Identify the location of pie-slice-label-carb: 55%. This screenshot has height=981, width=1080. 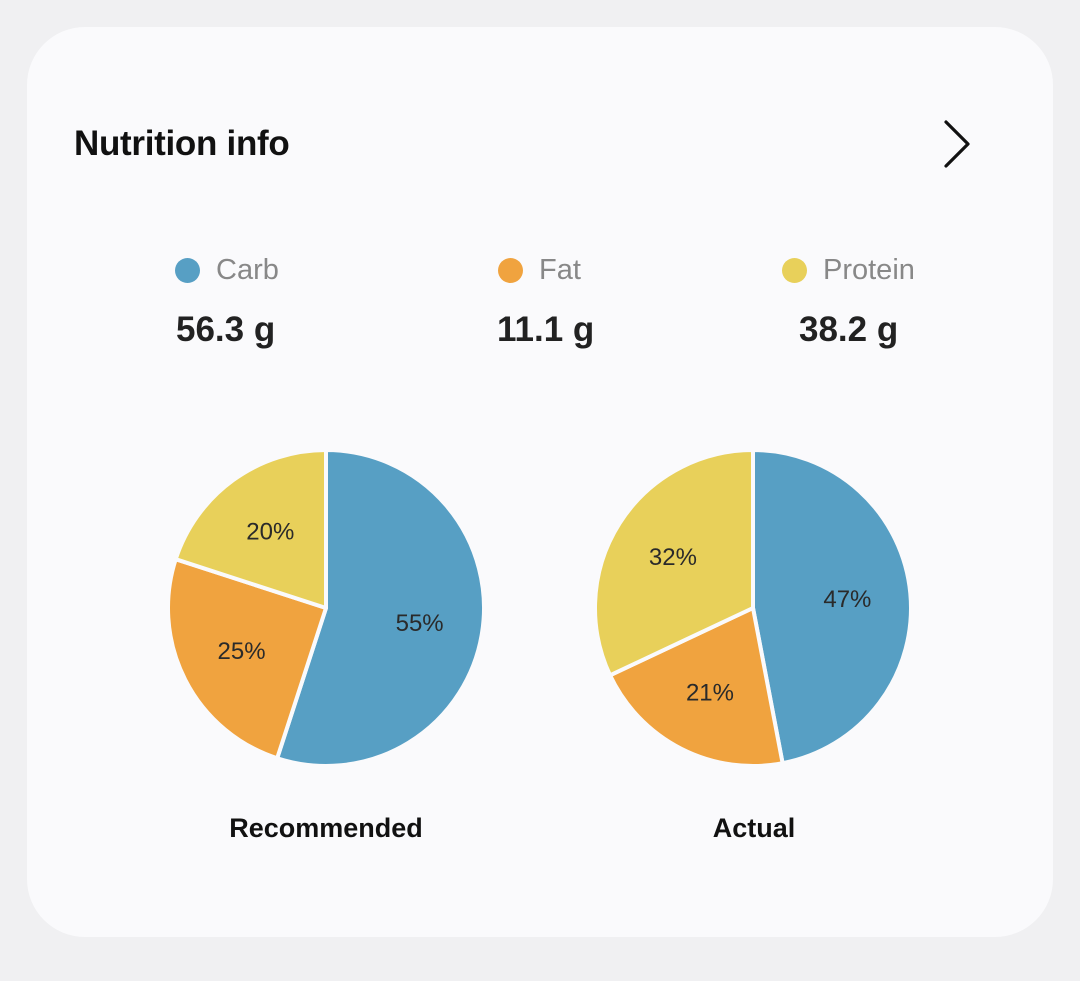
(420, 623).